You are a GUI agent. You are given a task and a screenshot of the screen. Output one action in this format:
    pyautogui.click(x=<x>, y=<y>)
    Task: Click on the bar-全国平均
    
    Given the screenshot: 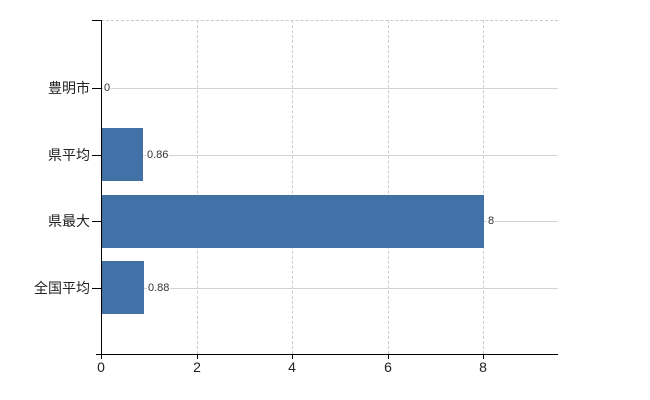 What is the action you would take?
    pyautogui.click(x=123, y=287)
    